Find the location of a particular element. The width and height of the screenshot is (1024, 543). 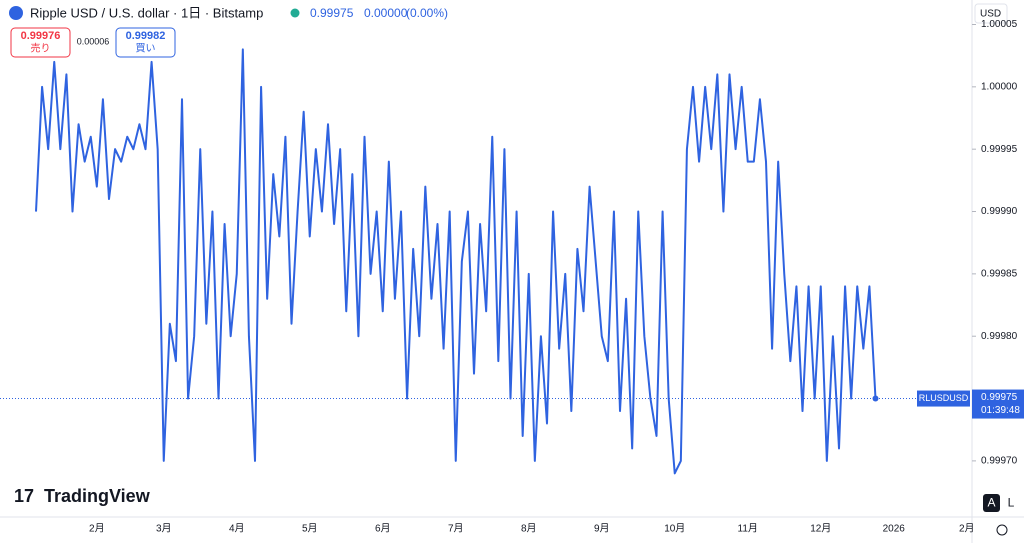

x-tick-label: 9月 is located at coordinates (602, 529).